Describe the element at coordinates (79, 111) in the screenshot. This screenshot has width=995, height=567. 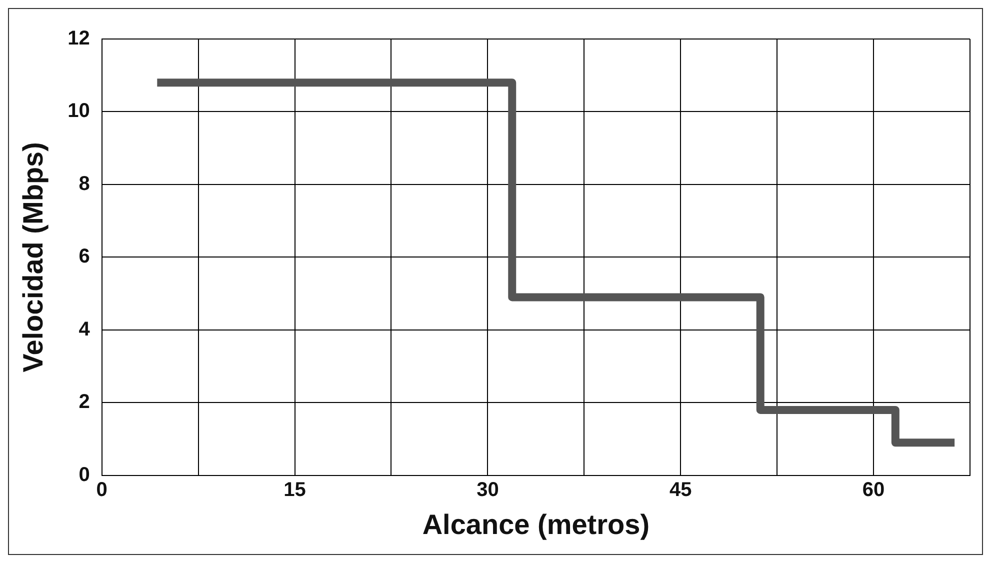
I see `y-tick-label: 10` at that location.